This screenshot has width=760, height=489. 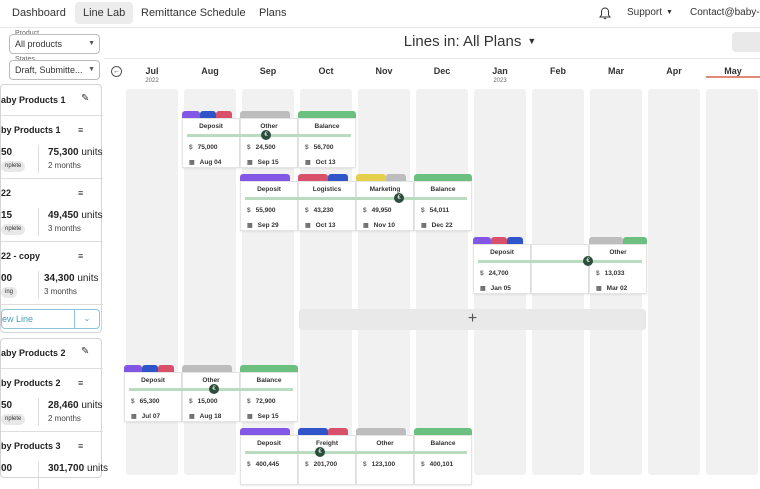 What do you see at coordinates (63, 152) in the screenshot?
I see `units-value: 75,300` at bounding box center [63, 152].